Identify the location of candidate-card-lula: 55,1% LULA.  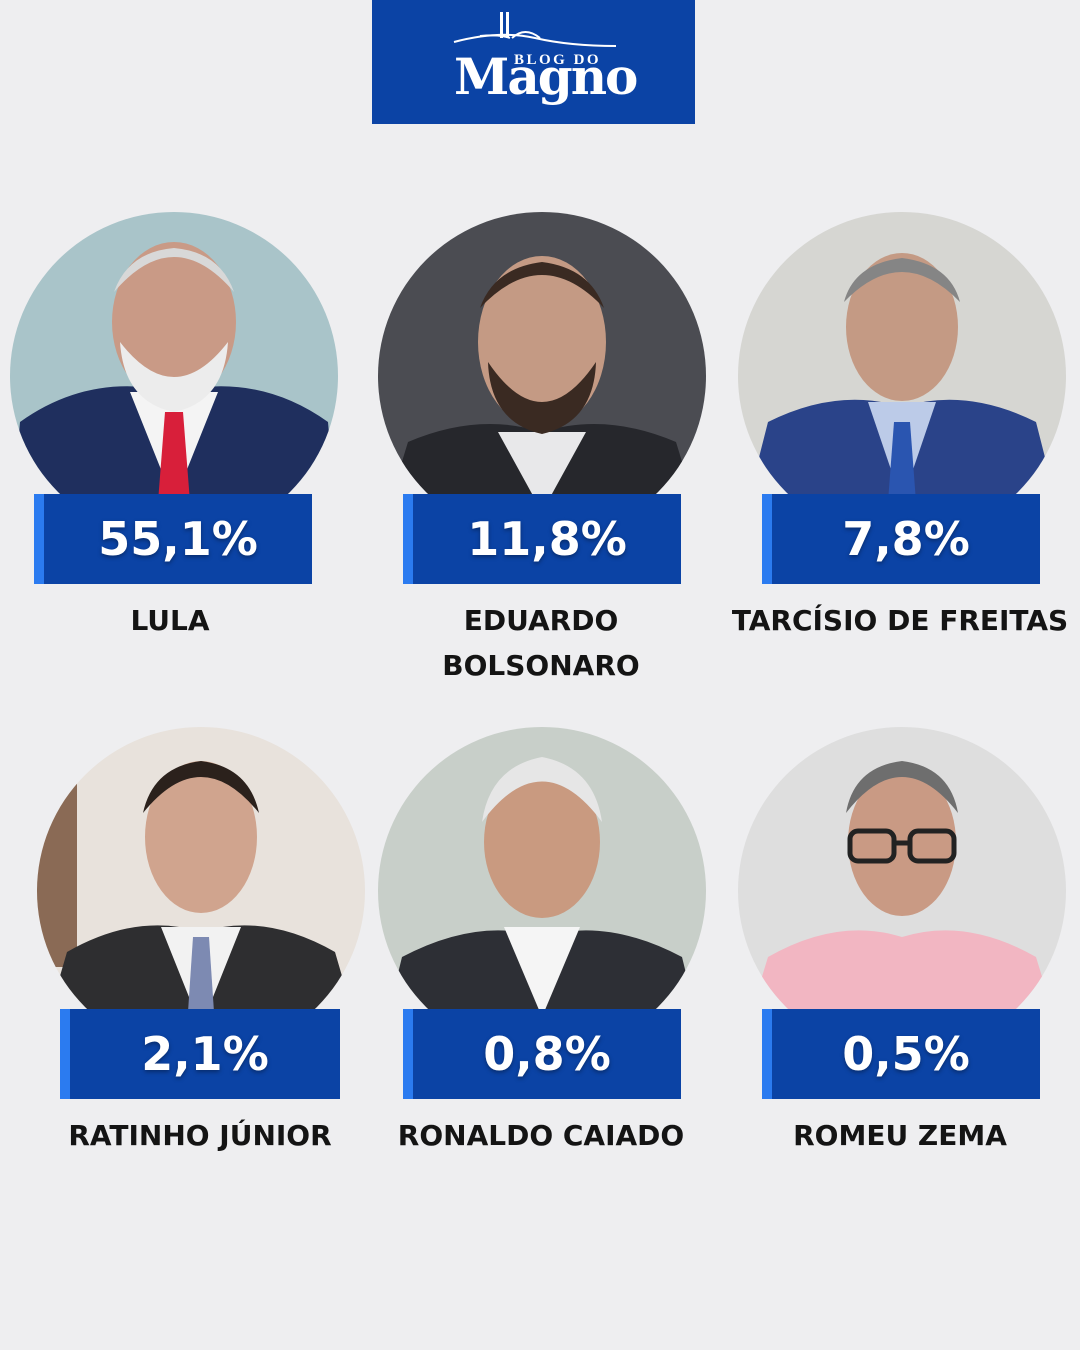
(175, 447).